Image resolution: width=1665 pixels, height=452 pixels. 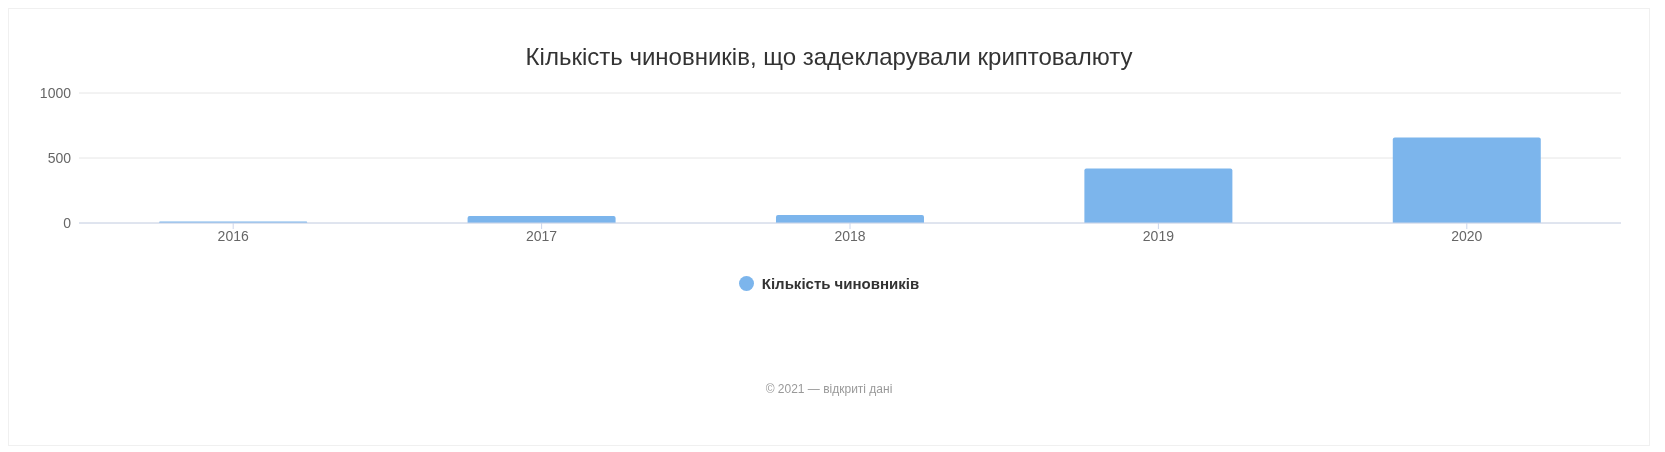 I want to click on y-tick-label: 1000, so click(x=55, y=92).